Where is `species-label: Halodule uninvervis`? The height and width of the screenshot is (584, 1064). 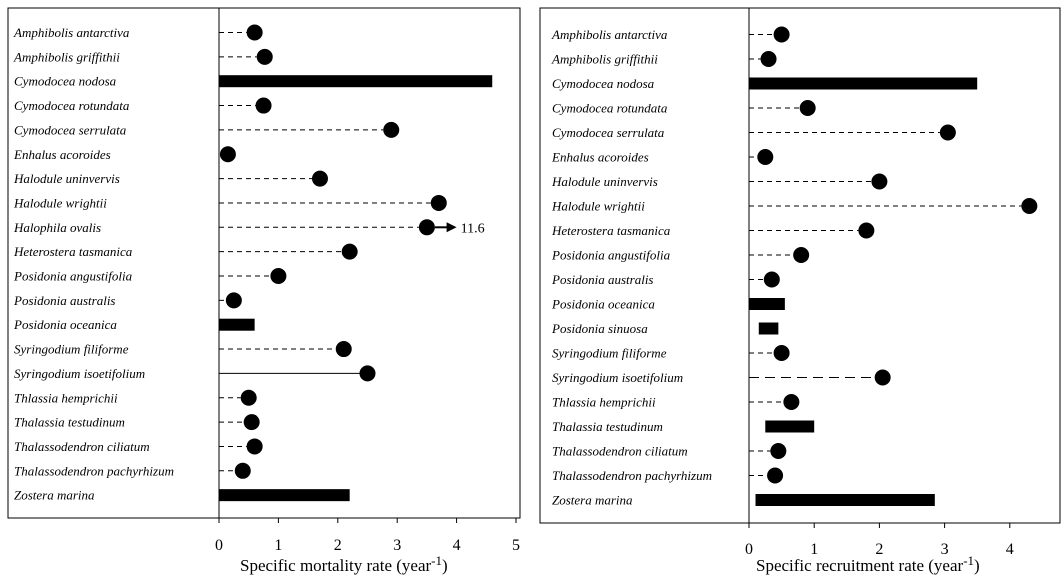 species-label: Halodule uninvervis is located at coordinates (604, 181).